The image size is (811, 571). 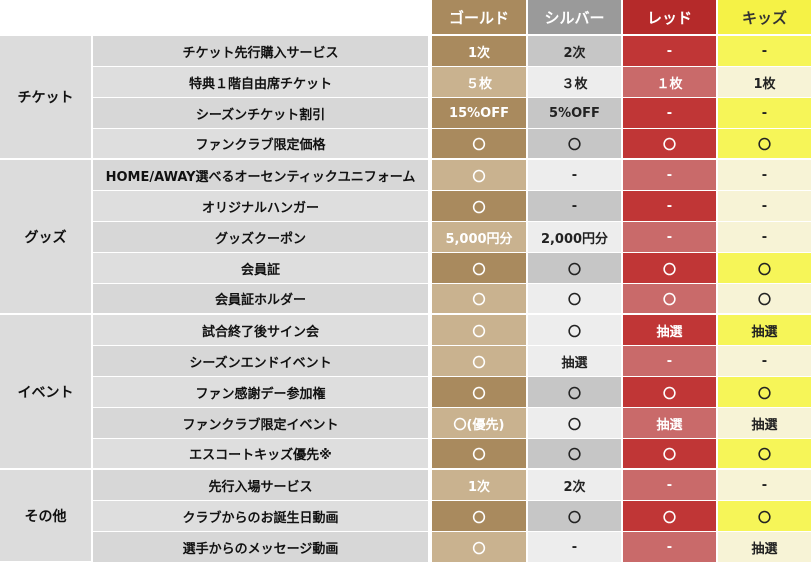 What do you see at coordinates (261, 516) in the screenshot?
I see `benefit-label: クラブからのお誕生日動画` at bounding box center [261, 516].